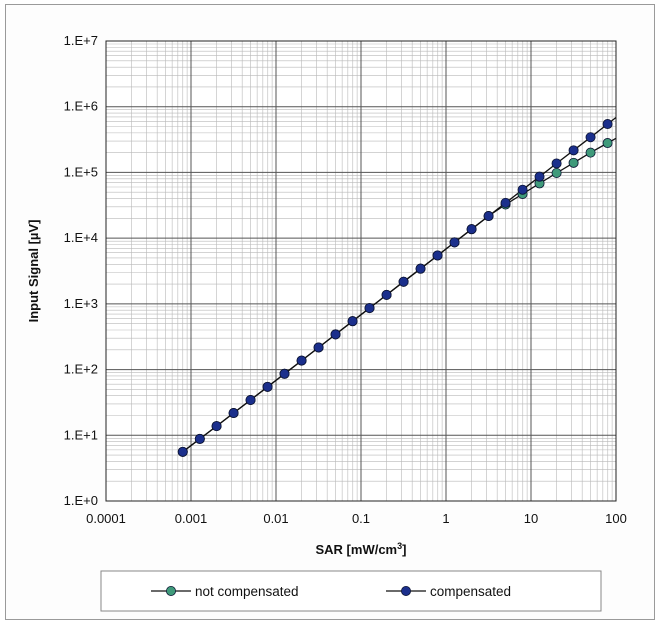 This screenshot has width=662, height=628. What do you see at coordinates (361, 518) in the screenshot?
I see `x-tick-label: 0.1` at bounding box center [361, 518].